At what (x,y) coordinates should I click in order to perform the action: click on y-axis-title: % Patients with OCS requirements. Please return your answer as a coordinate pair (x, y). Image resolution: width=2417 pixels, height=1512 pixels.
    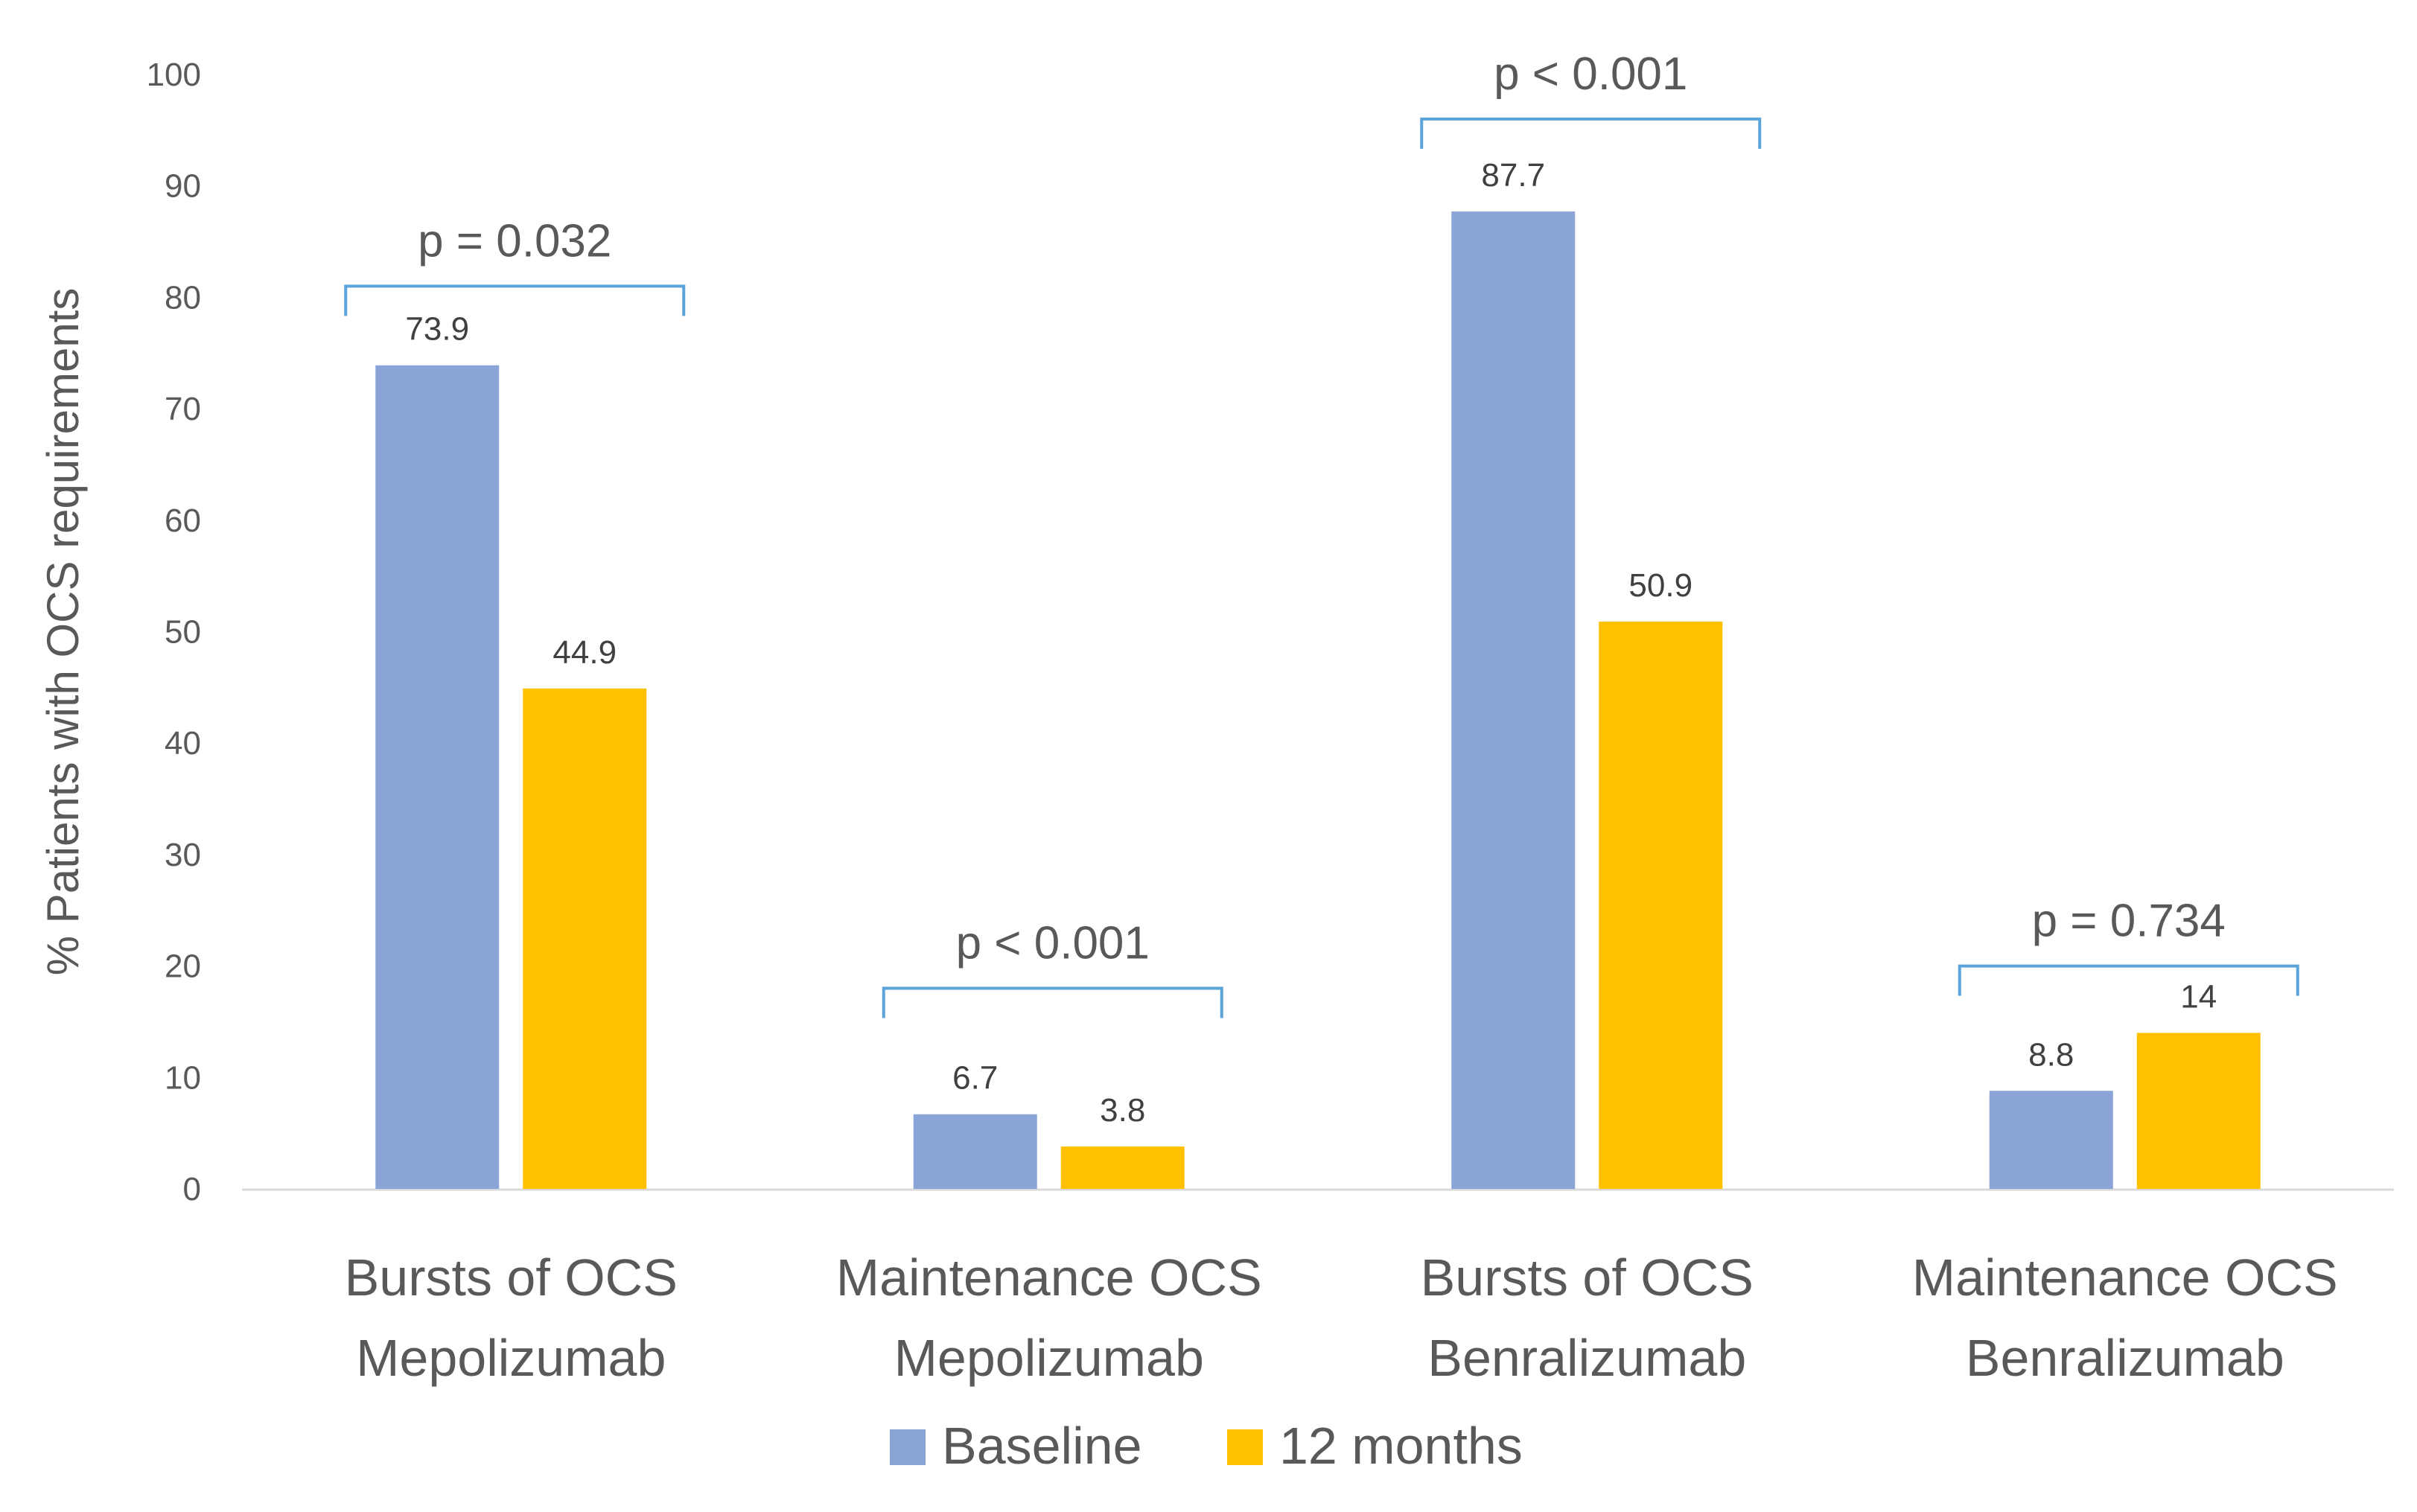
    Looking at the image, I should click on (63, 632).